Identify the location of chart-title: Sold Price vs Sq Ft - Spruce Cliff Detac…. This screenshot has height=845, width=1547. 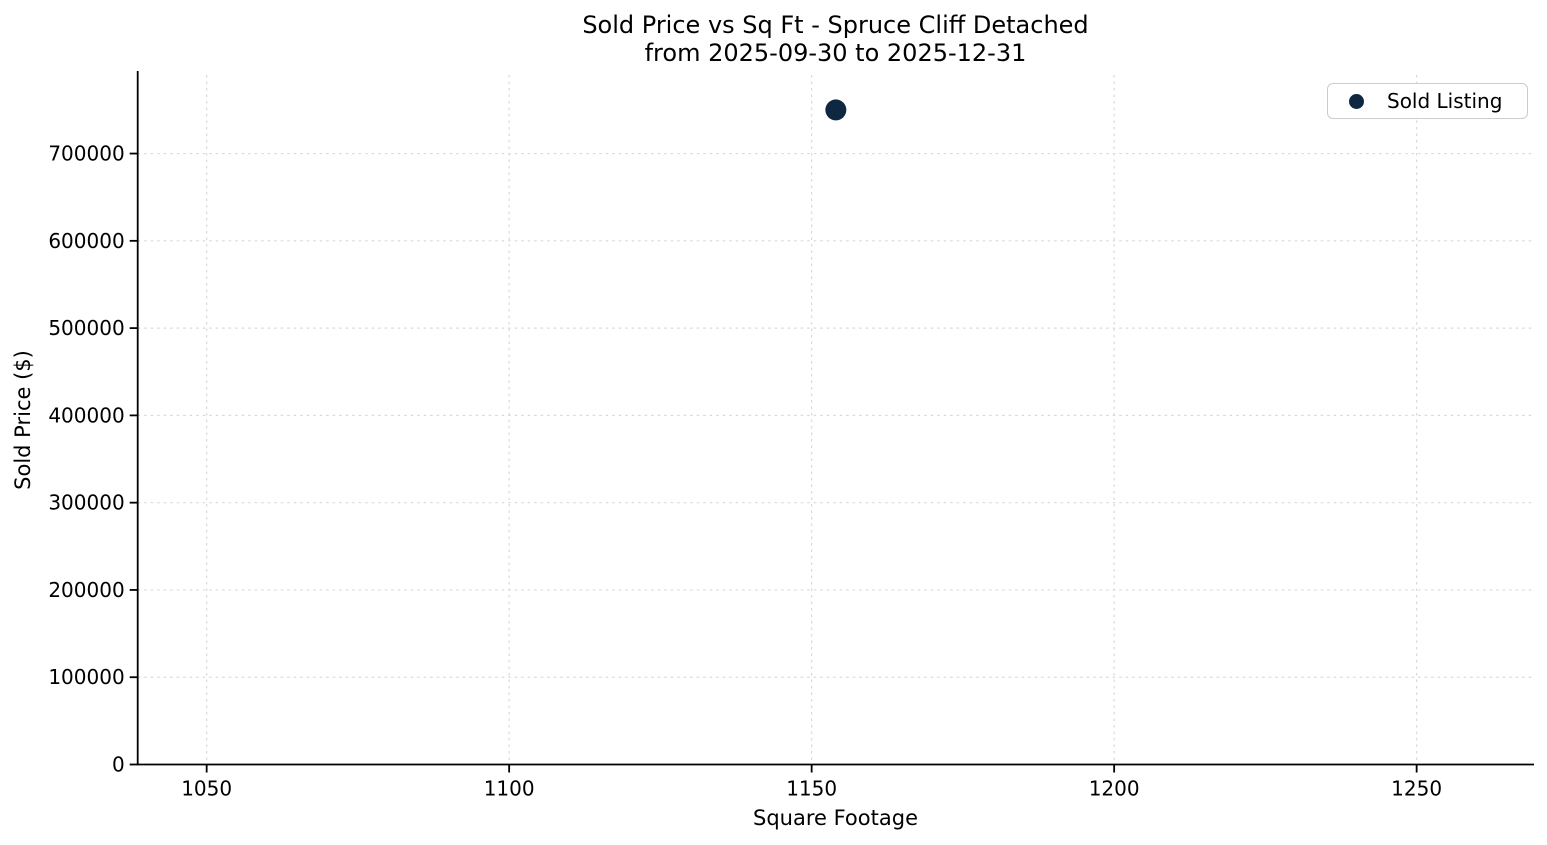
(835, 25).